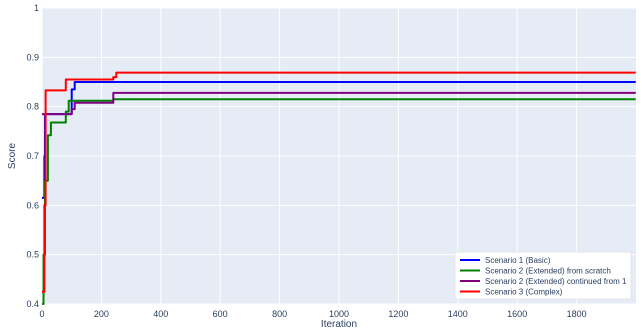 The height and width of the screenshot is (333, 642). I want to click on x-tick-label: 1200, so click(398, 314).